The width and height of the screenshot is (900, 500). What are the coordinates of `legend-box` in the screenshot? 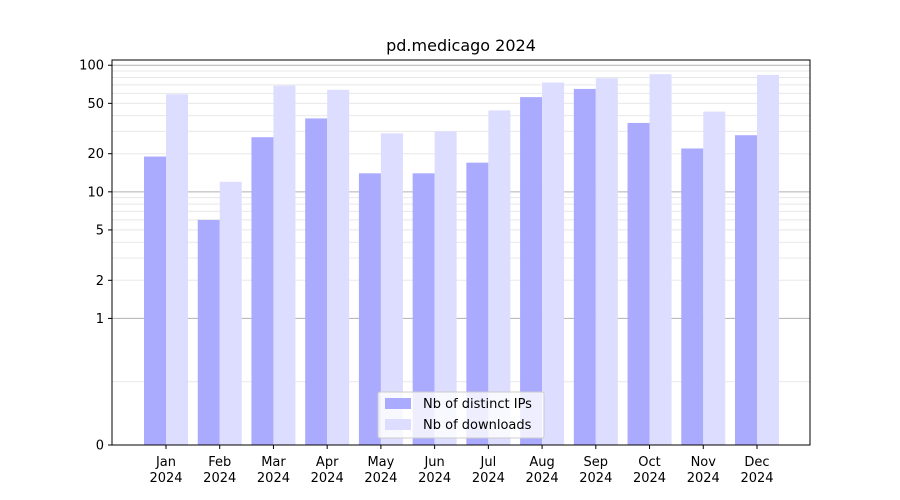 It's located at (461, 415).